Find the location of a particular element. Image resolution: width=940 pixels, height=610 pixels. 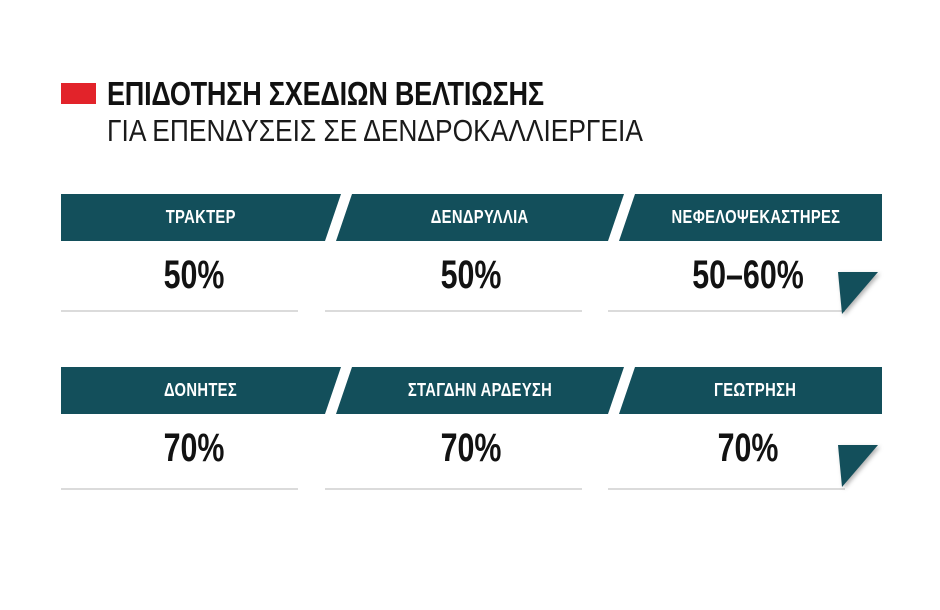

category-label: ΔΟΝΗΤΕΣ is located at coordinates (201, 390).